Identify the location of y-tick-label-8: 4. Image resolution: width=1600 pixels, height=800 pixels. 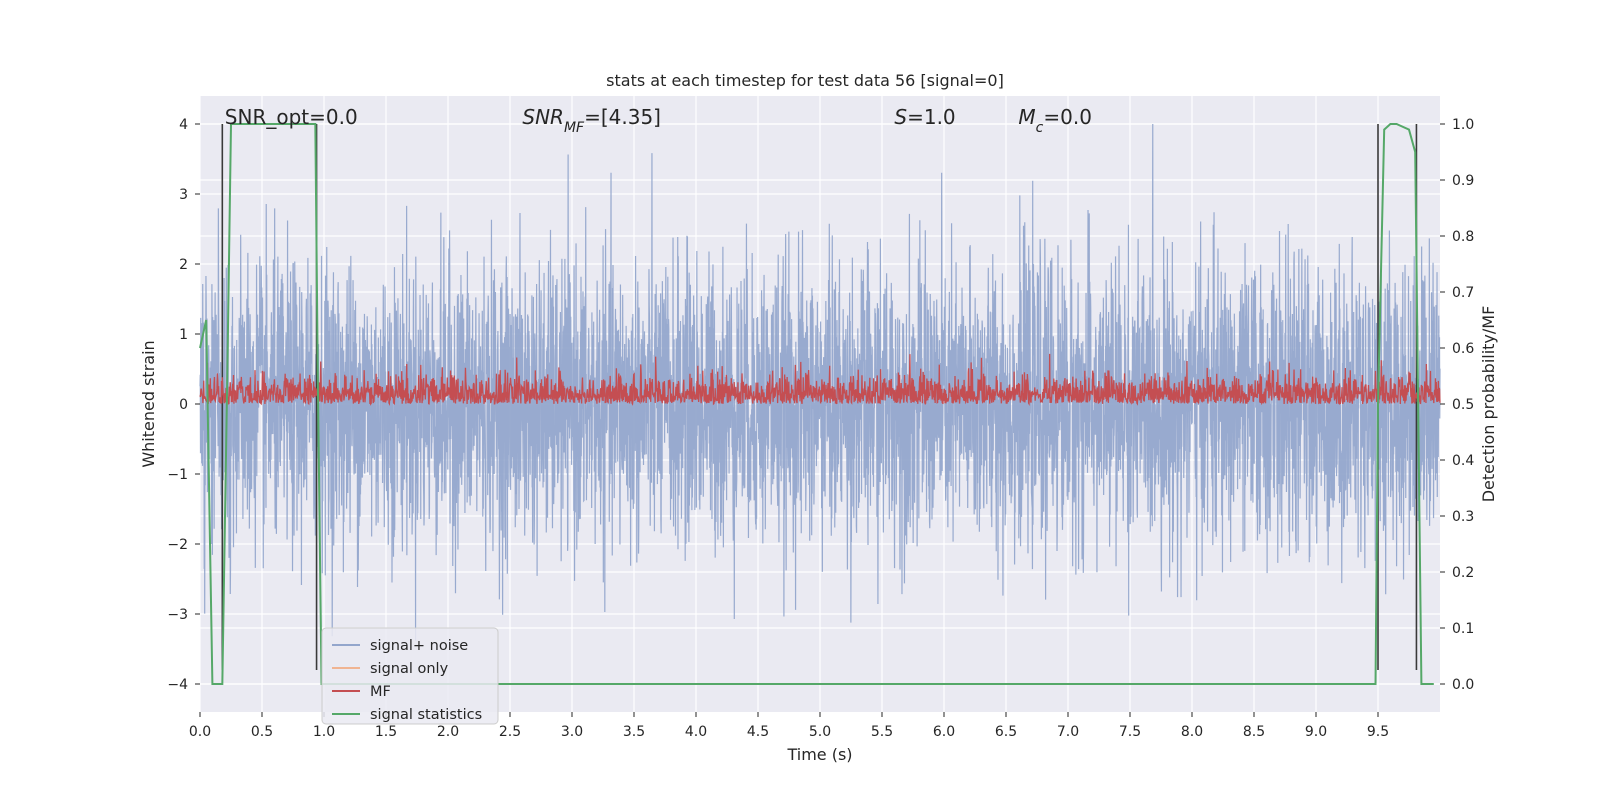
(183, 125).